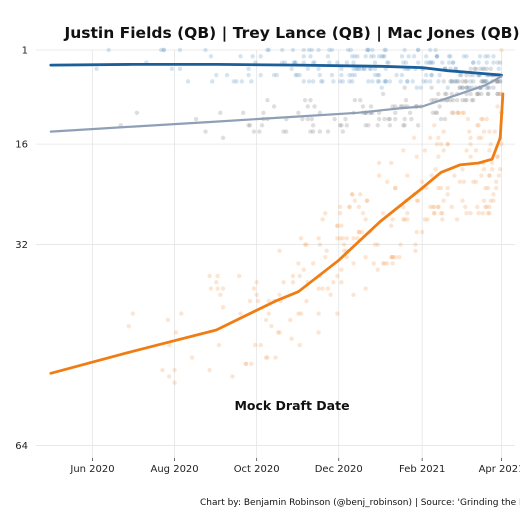 This screenshot has height=520, width=520. What do you see at coordinates (21, 145) in the screenshot?
I see `y-tick-label: 16` at bounding box center [21, 145].